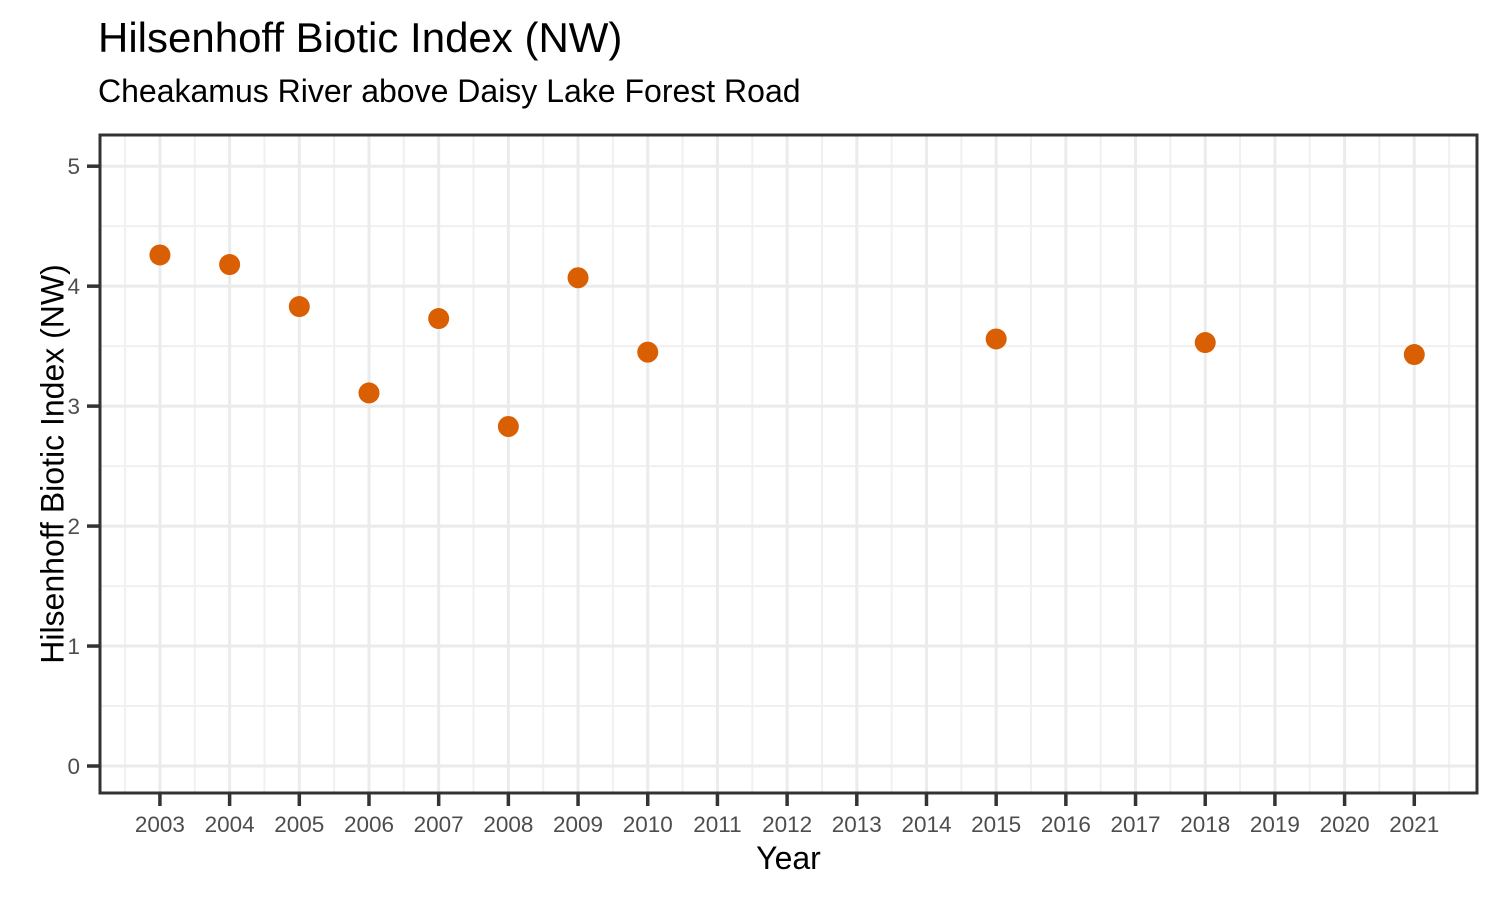  I want to click on y-tick-label: 2, so click(73, 526).